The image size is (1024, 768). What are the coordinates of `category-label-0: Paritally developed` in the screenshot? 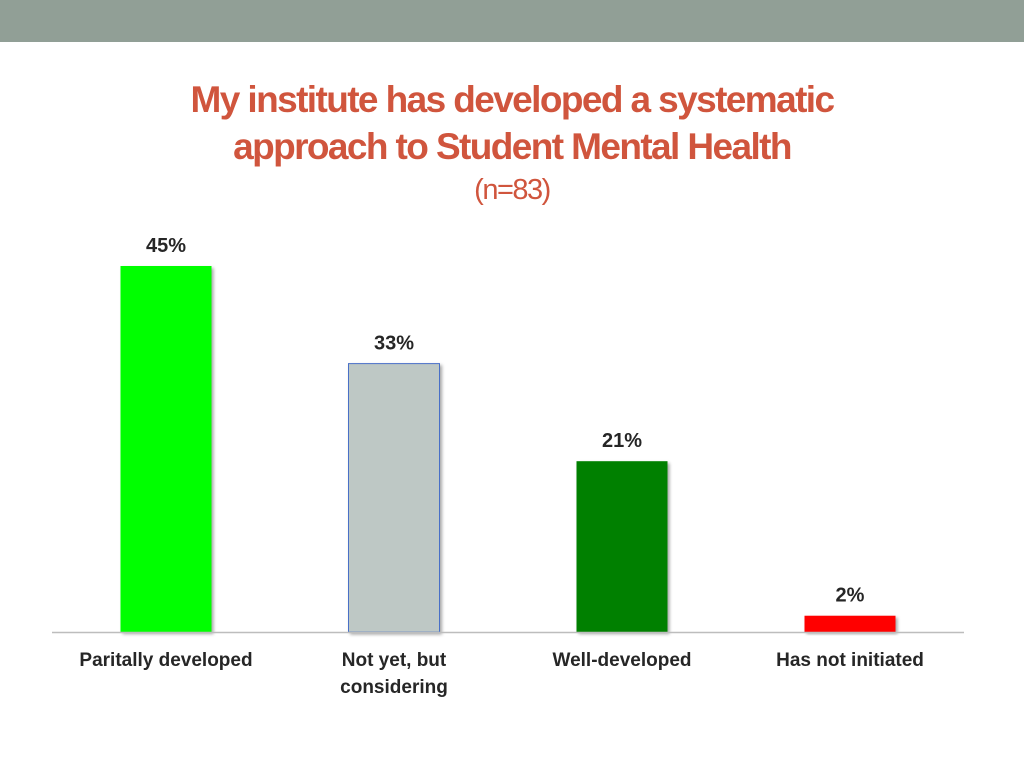 It's located at (165, 660).